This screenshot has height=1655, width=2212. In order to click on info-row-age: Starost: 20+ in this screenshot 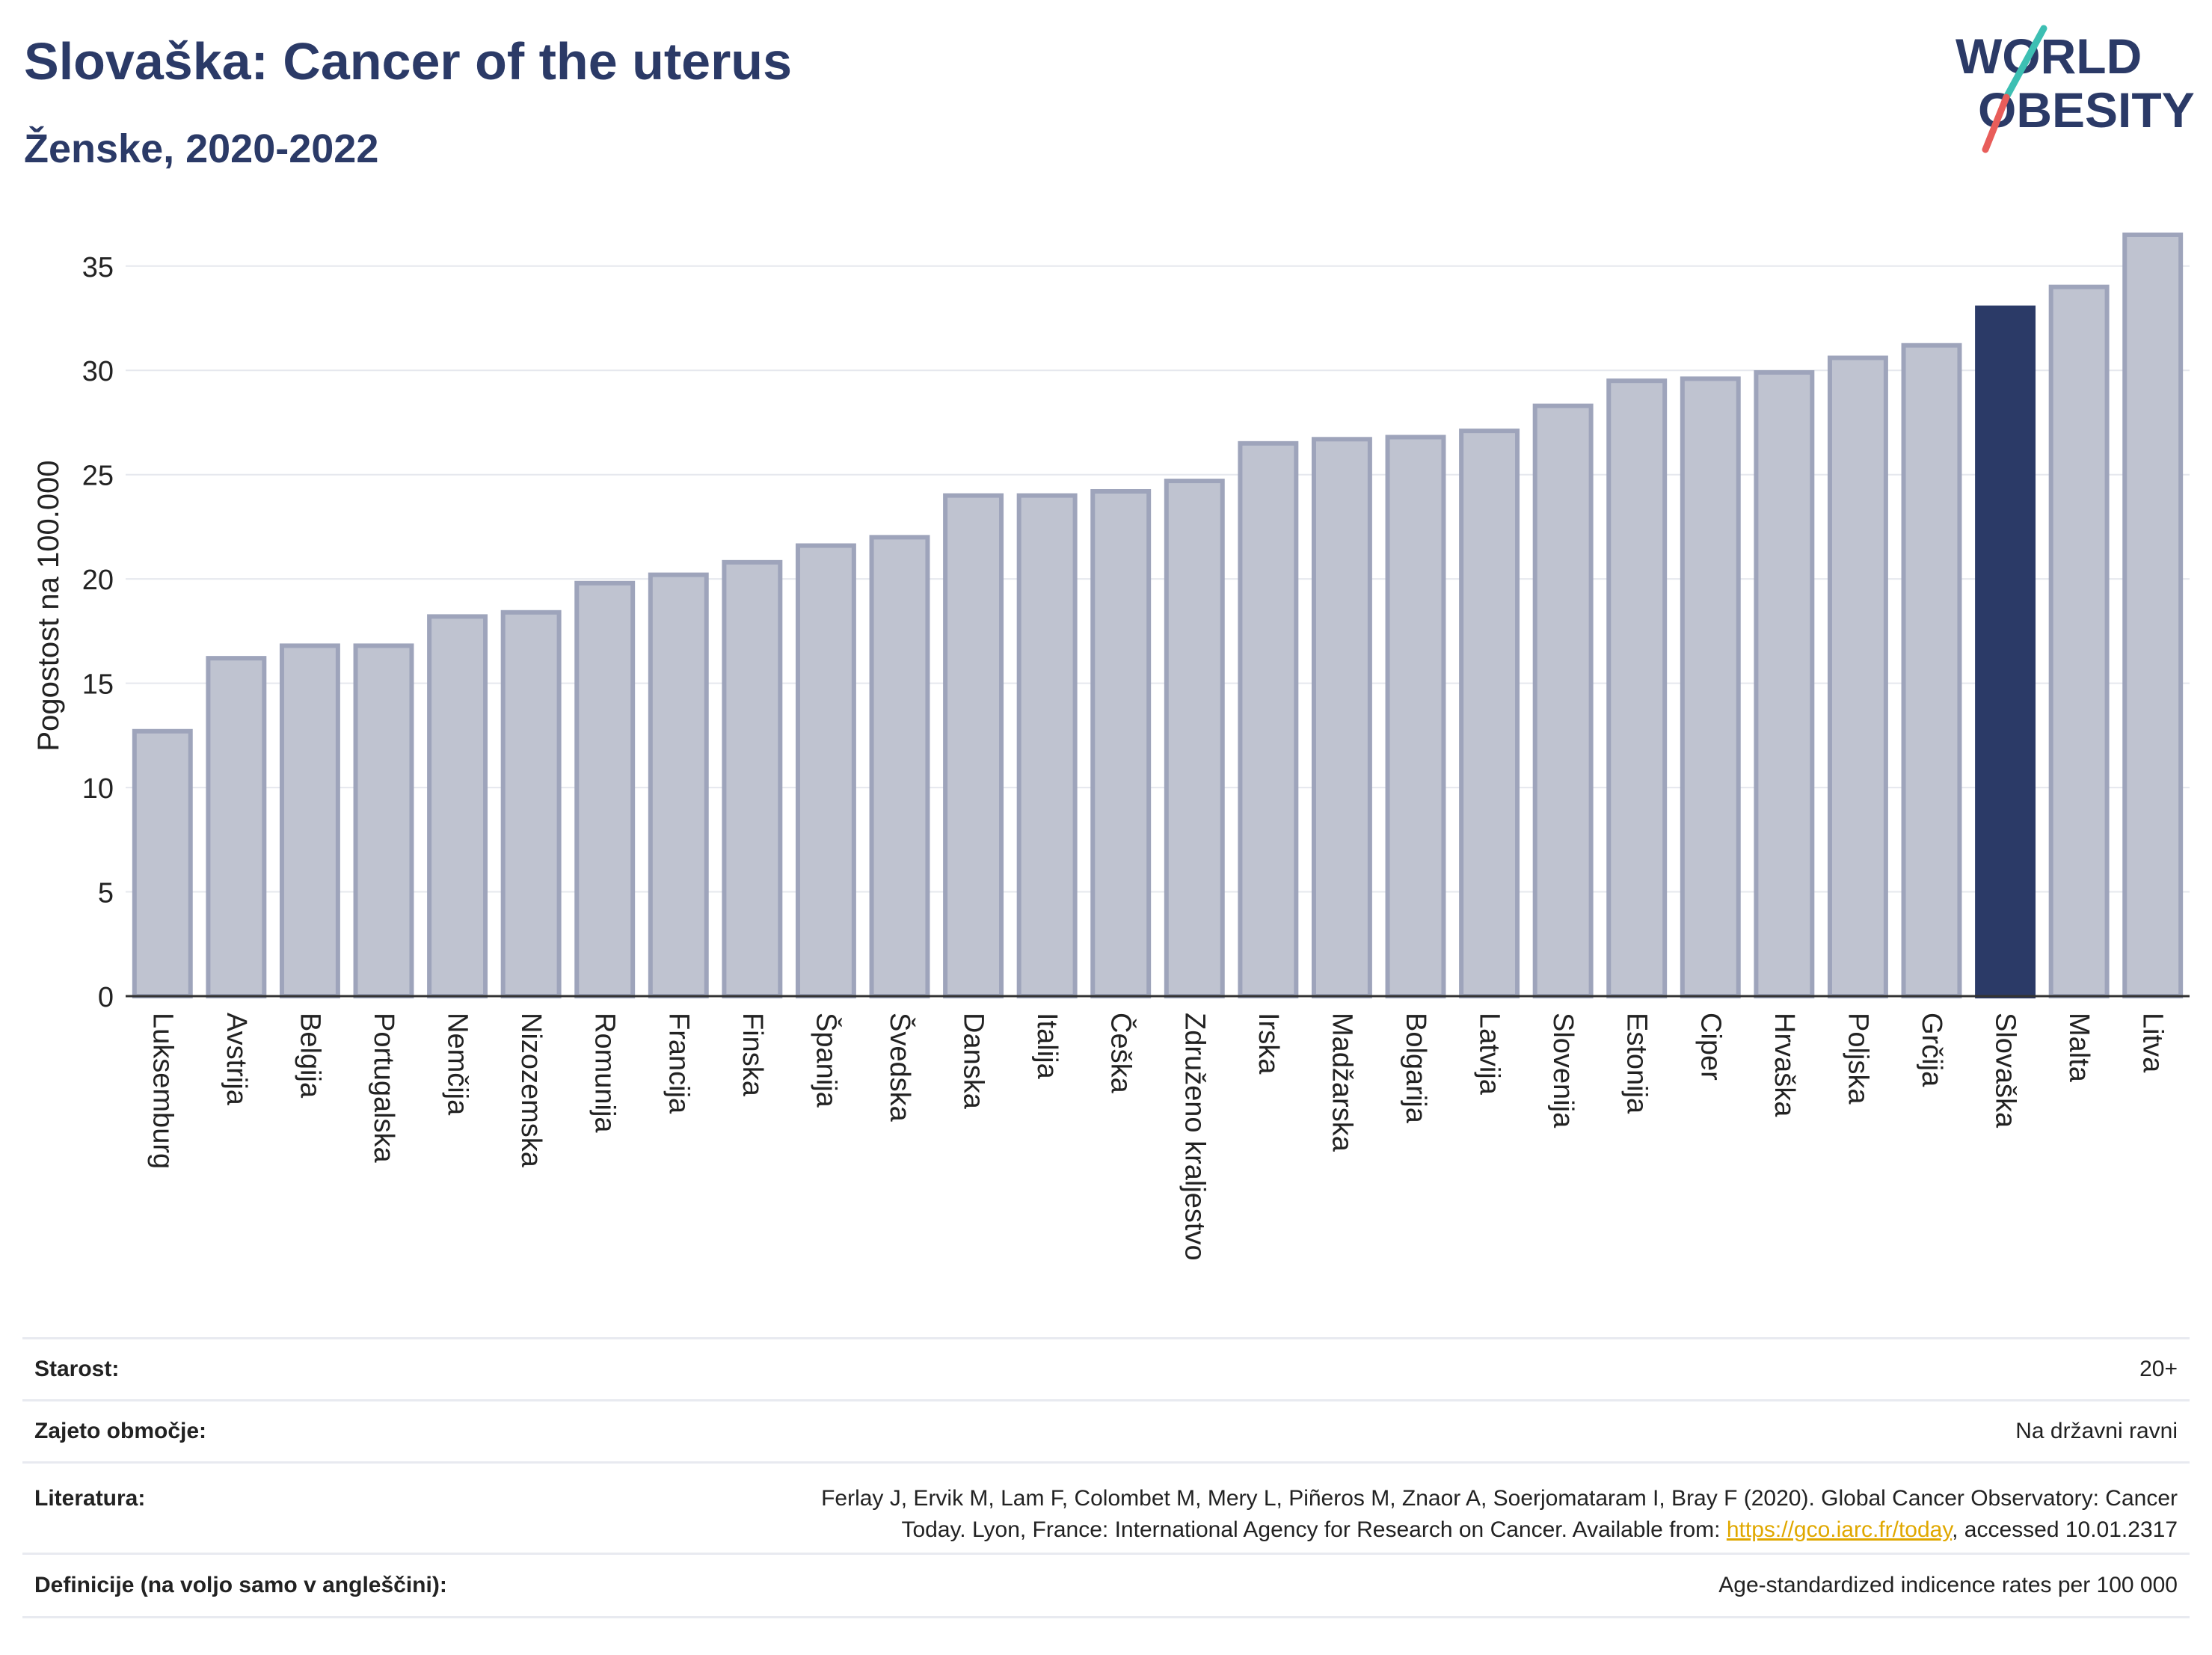, I will do `click(1106, 1368)`.